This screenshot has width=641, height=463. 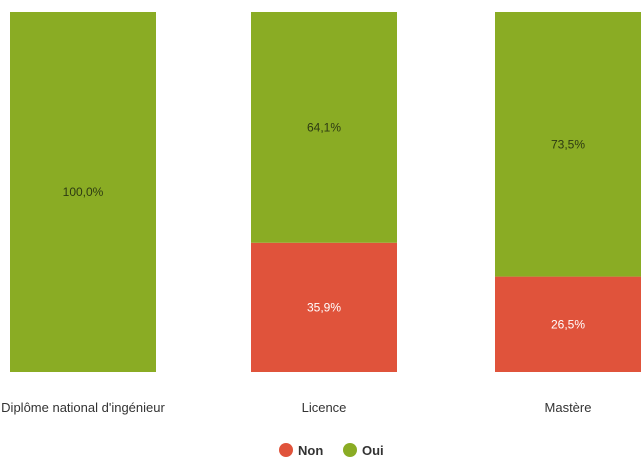 I want to click on bar-oui-licence, so click(x=324, y=127).